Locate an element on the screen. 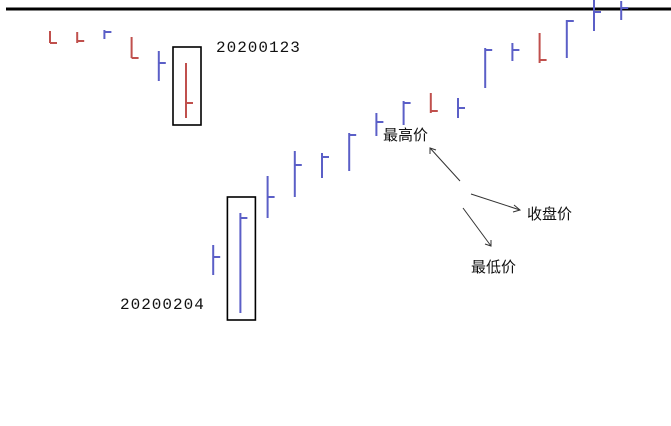 The image size is (671, 426). arrow-high-head is located at coordinates (433, 150).